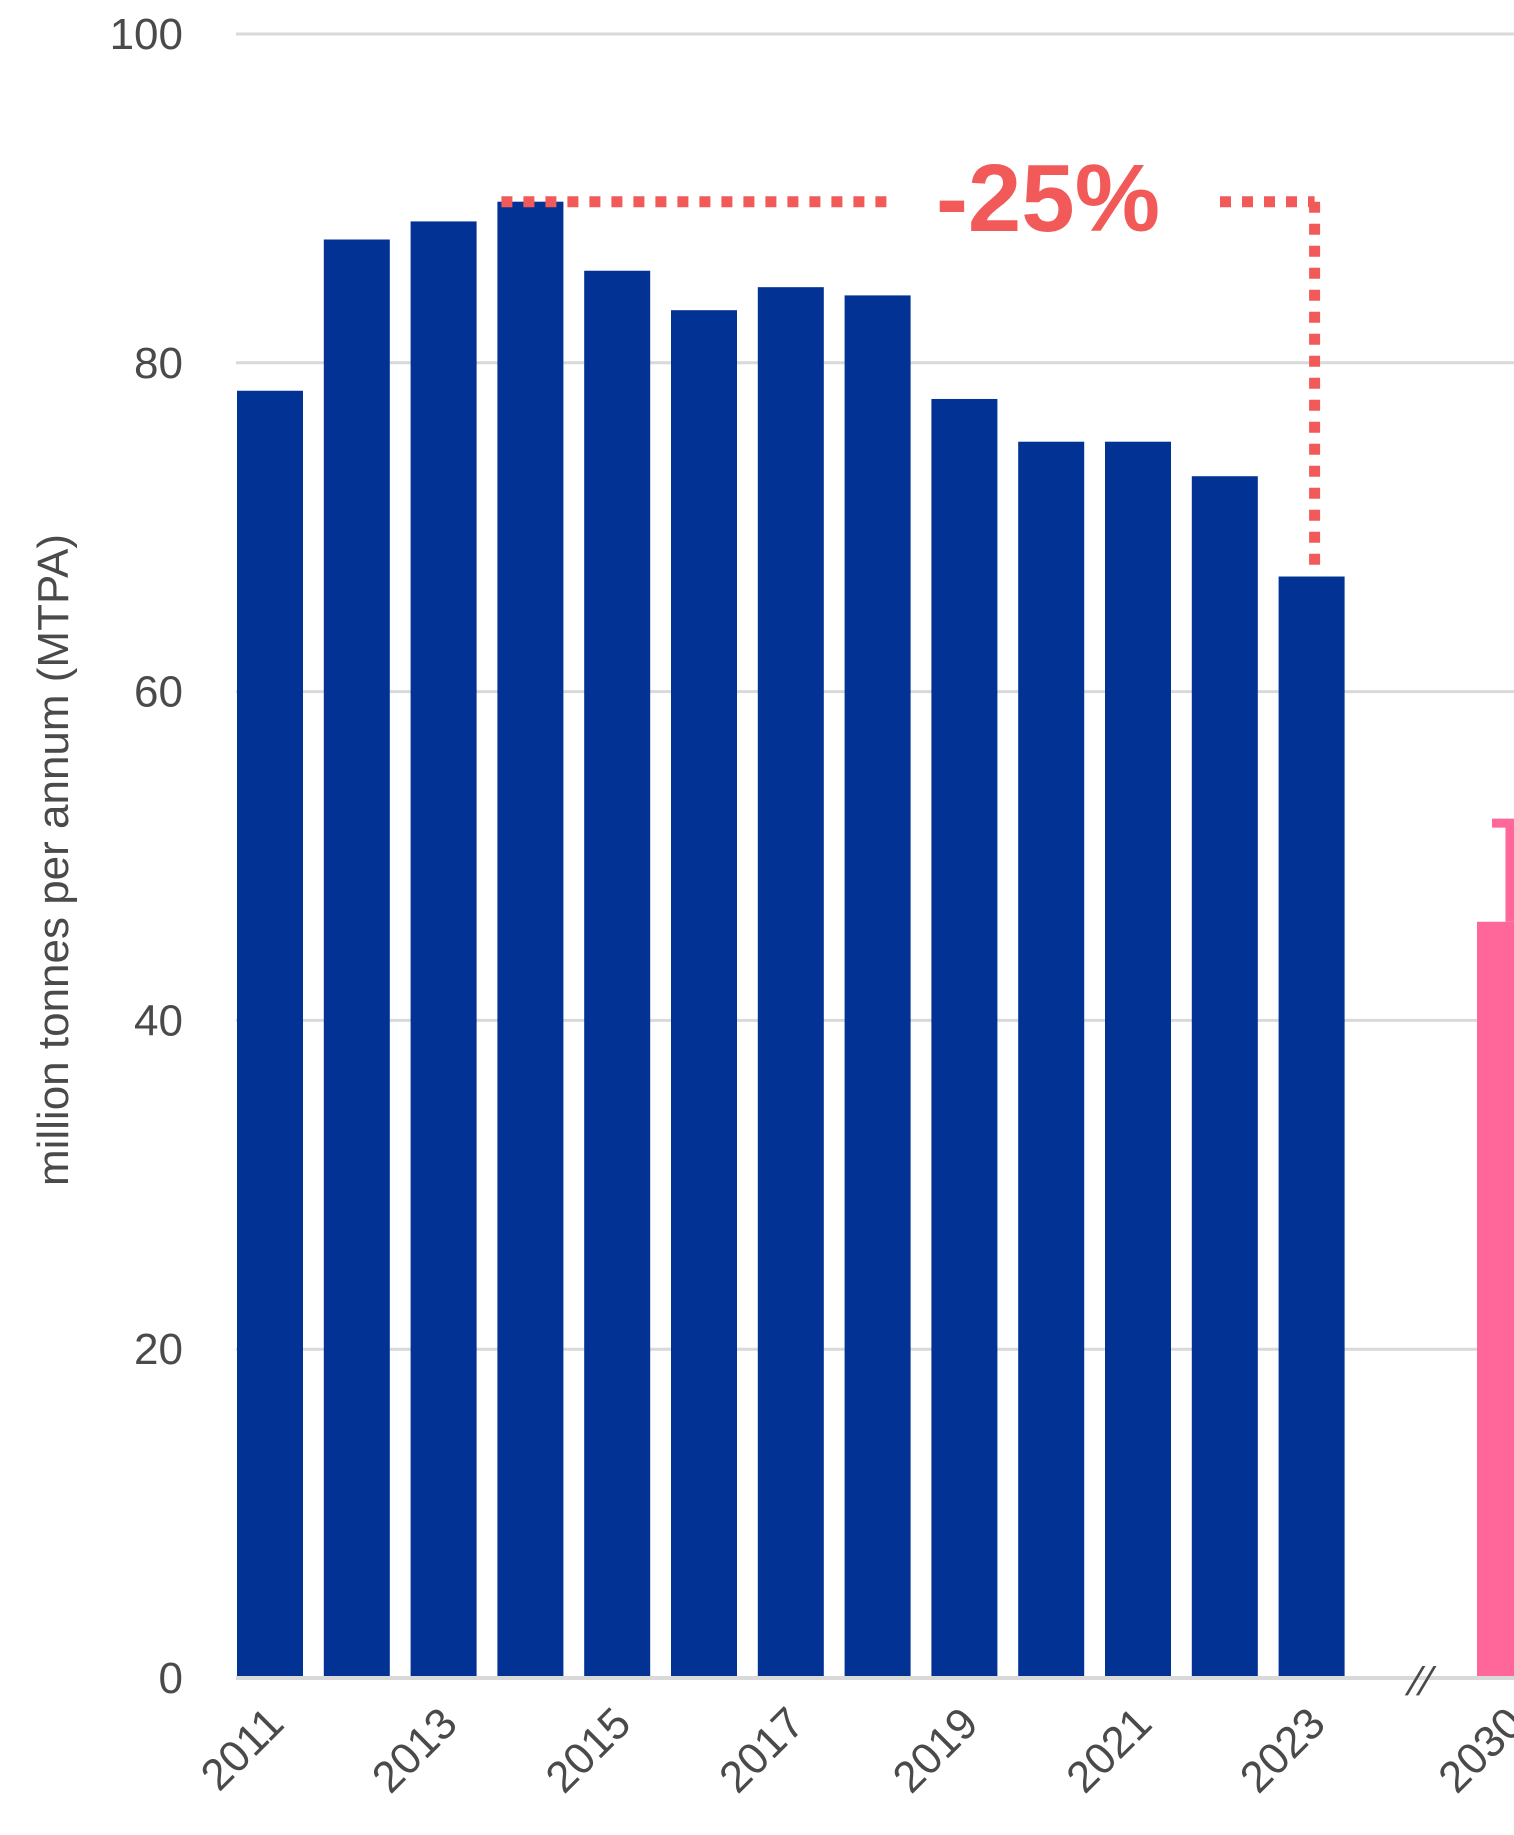 The image size is (1514, 1835). I want to click on reduction-annotation: -25%, so click(911, 358).